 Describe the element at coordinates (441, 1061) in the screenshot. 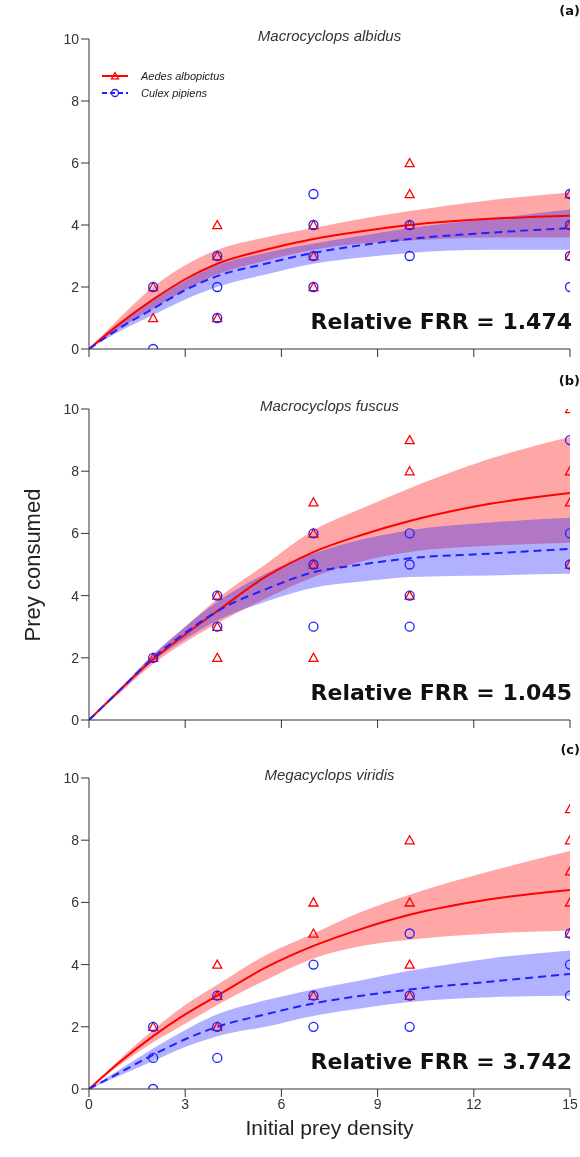

I see `annotation: Relative FRR = 3.742` at that location.